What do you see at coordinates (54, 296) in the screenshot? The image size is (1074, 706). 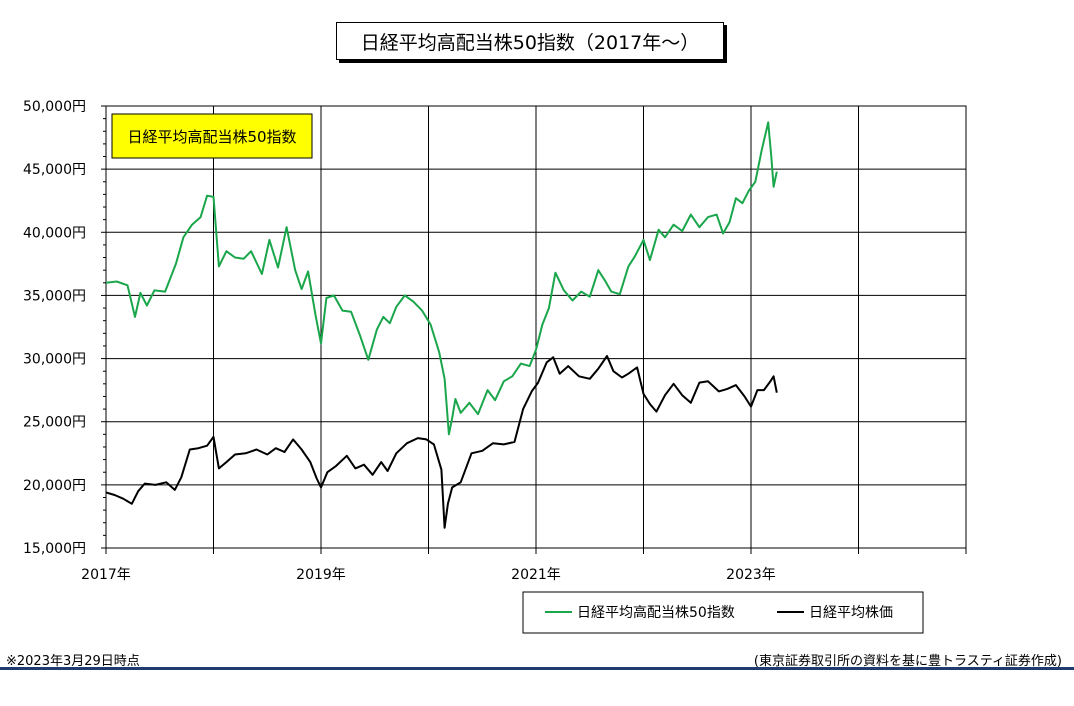 I see `y-tick-label: 35,000円` at bounding box center [54, 296].